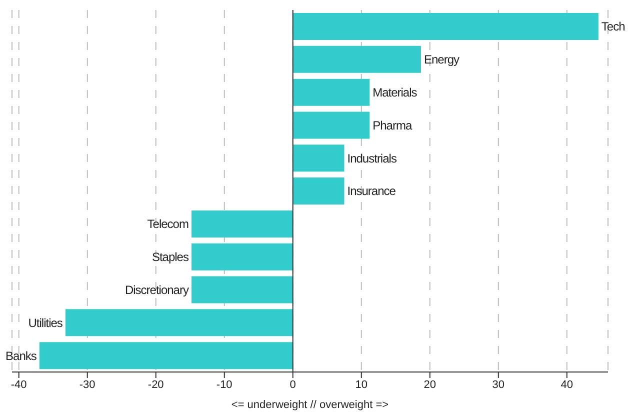 The height and width of the screenshot is (418, 638). I want to click on x-tick-label: -30, so click(87, 384).